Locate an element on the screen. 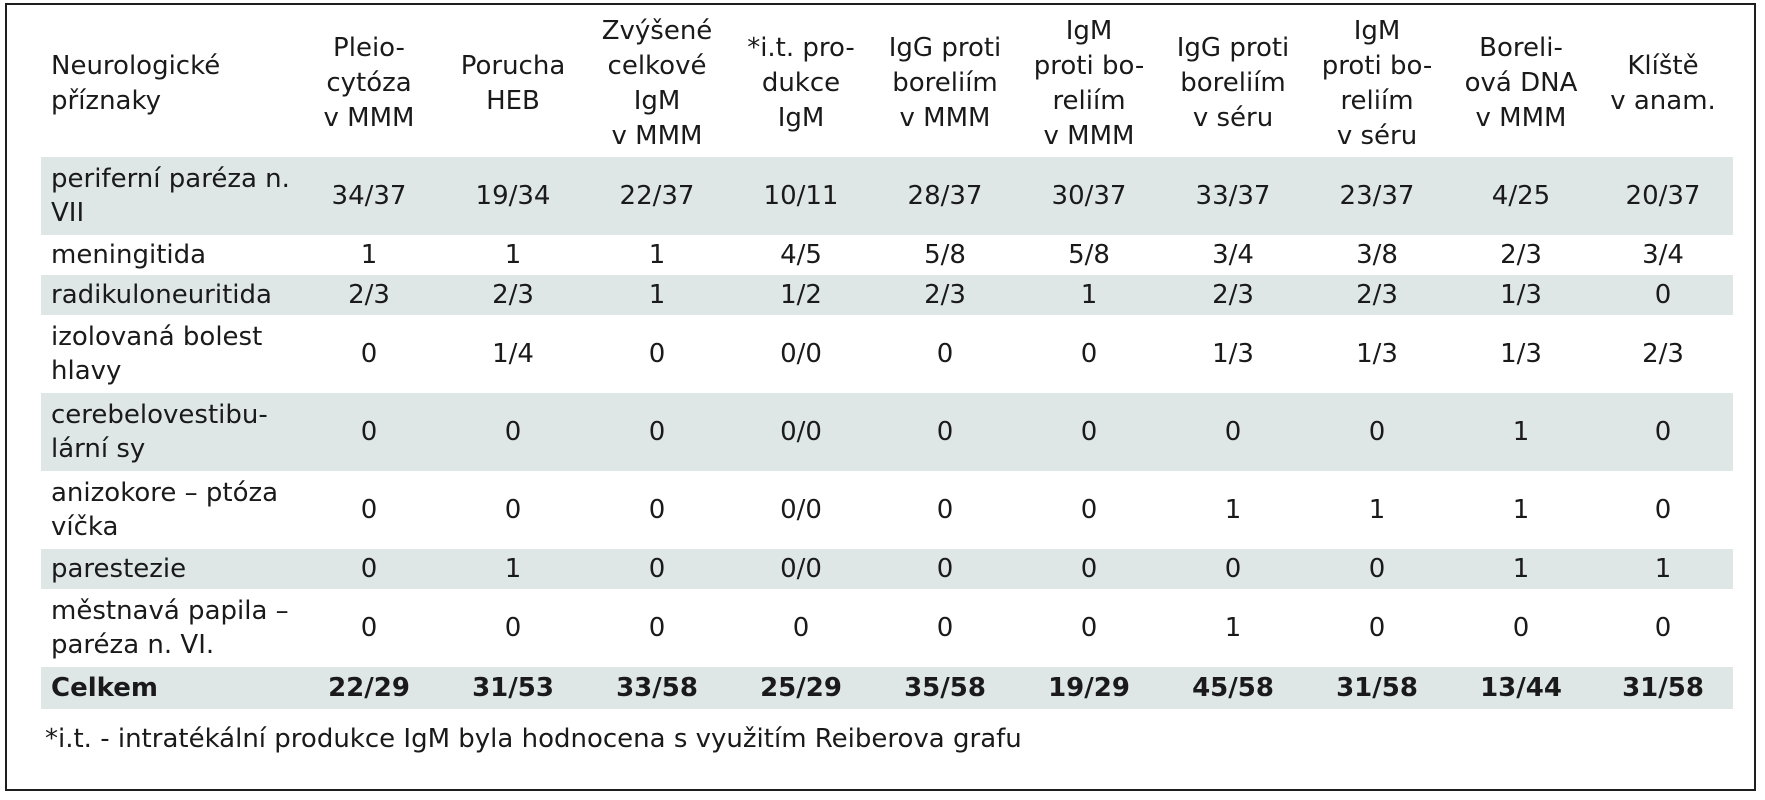 Image resolution: width=1765 pixels, height=800 pixels. total-cell: 33/58 is located at coordinates (657, 688).